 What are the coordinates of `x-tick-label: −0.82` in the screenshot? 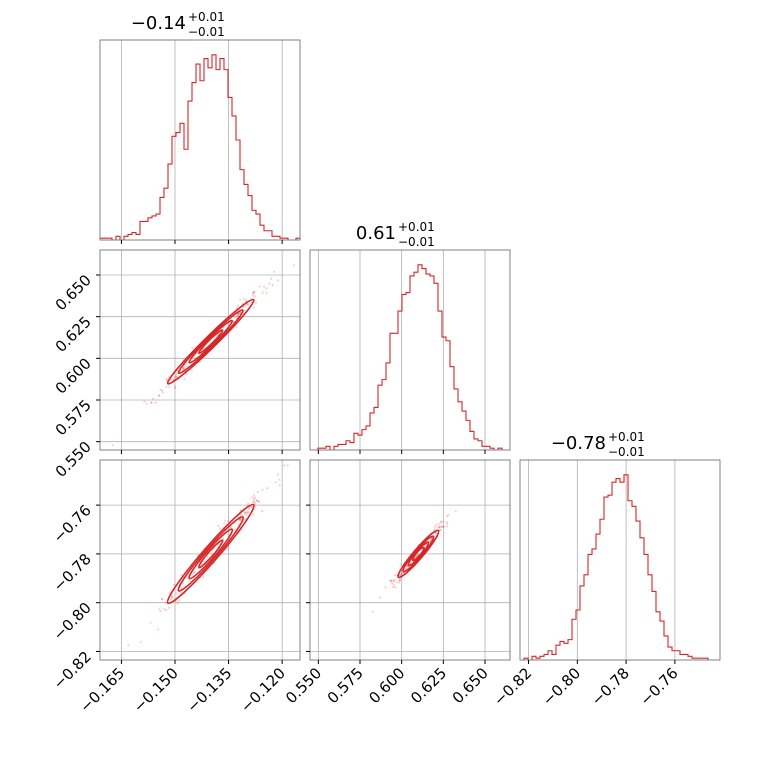 It's located at (512, 686).